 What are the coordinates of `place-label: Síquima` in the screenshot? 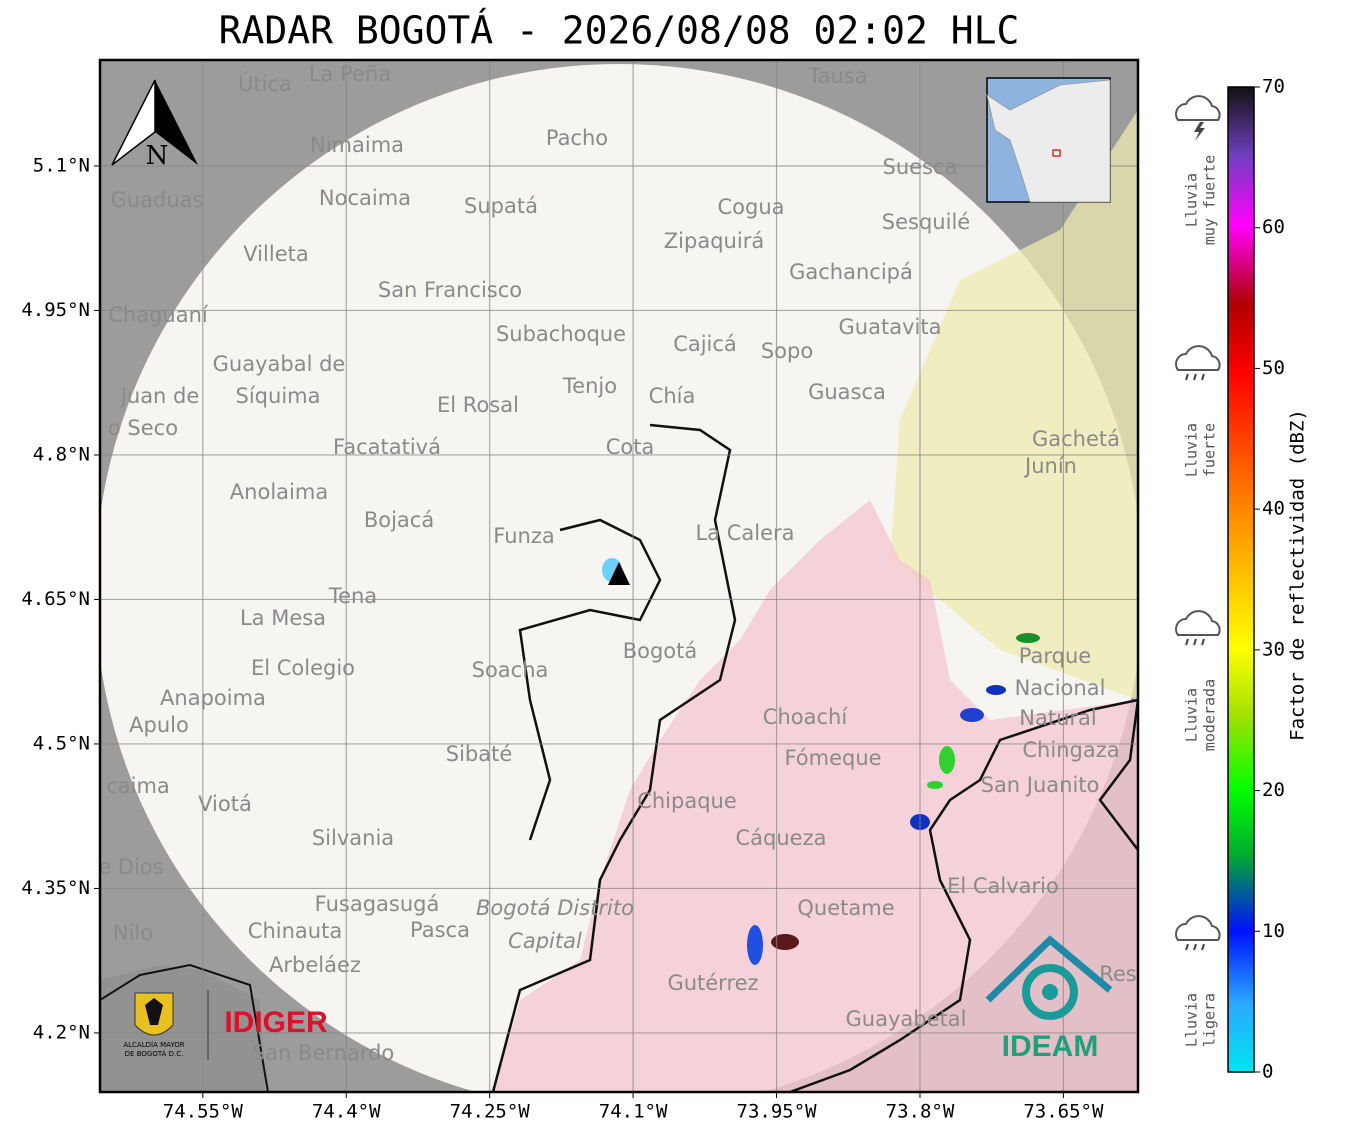 It's located at (278, 396).